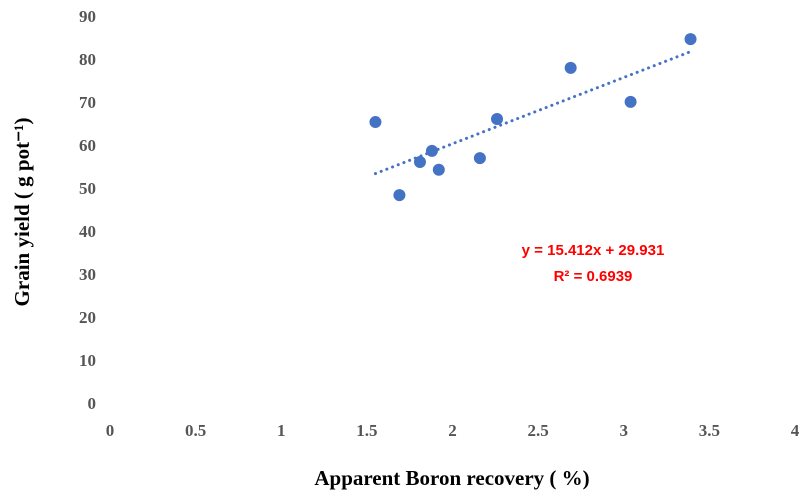 This screenshot has height=498, width=803. I want to click on trend-equation: y = 15.412x + 29.931, so click(593, 250).